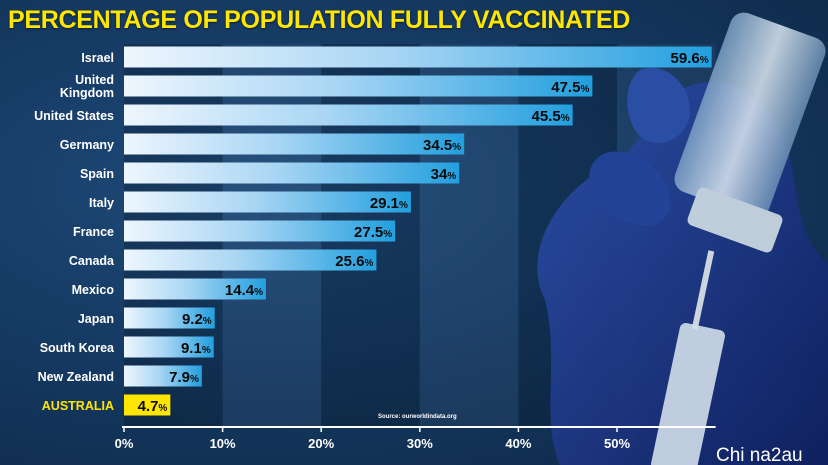 This screenshot has height=465, width=828. What do you see at coordinates (688, 393) in the screenshot?
I see `syringe-barrel` at bounding box center [688, 393].